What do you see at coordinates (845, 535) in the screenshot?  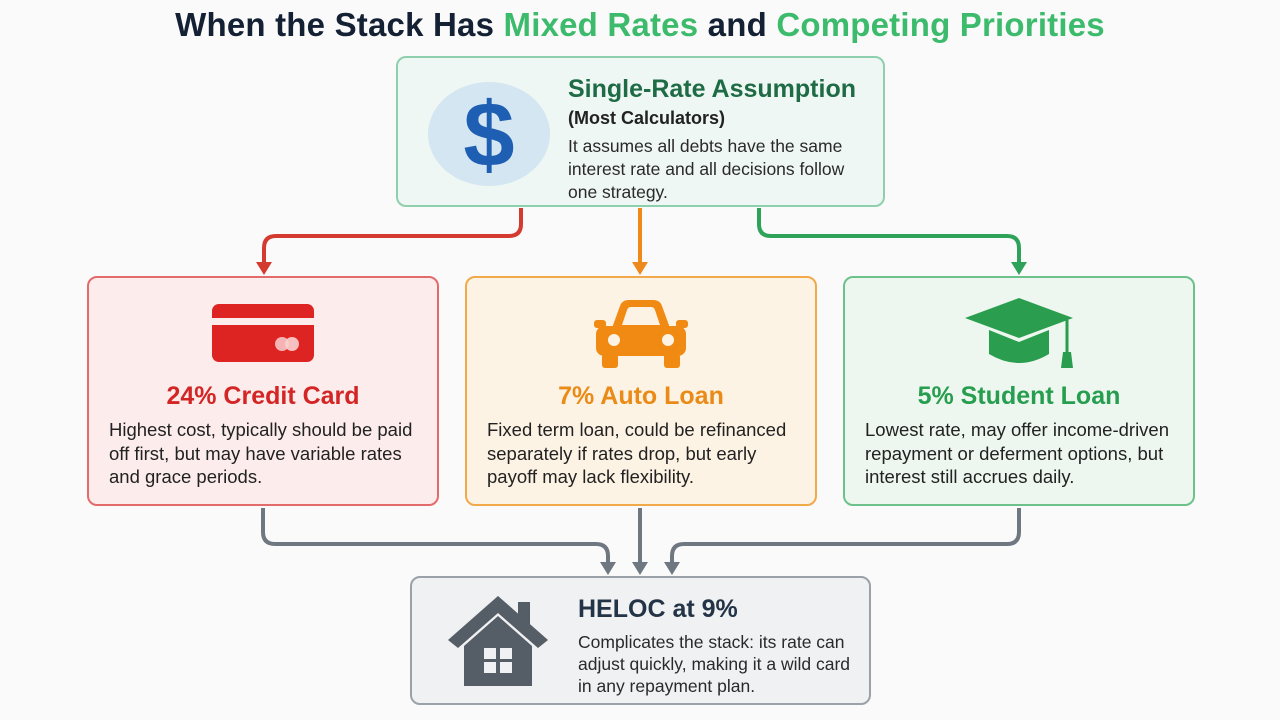 I see `arrow-student-to-heloc` at bounding box center [845, 535].